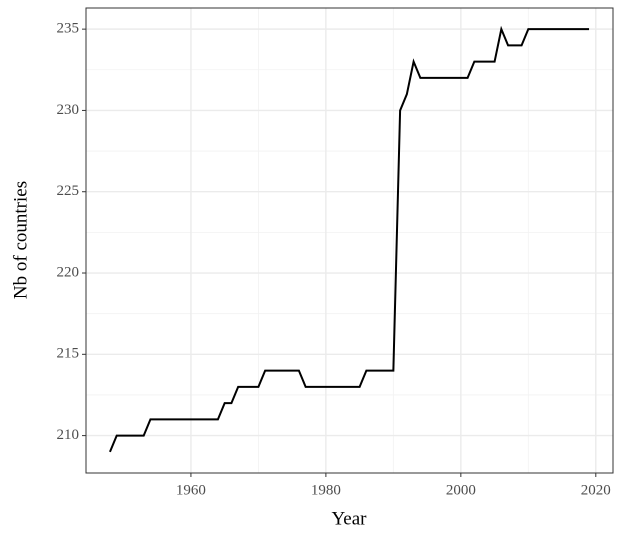  I want to click on y-tick-label: 210, so click(68, 435).